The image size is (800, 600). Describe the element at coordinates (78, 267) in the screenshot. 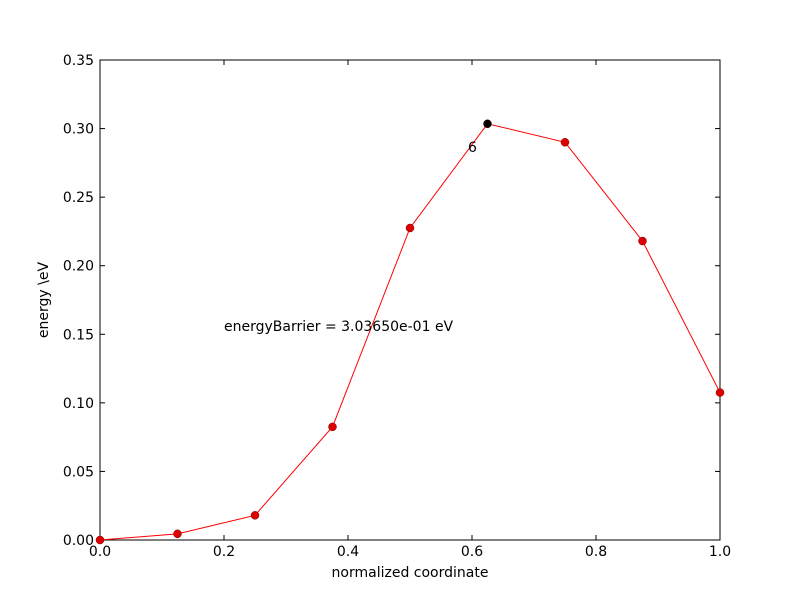

I see `y-tick-label: 0.20` at that location.